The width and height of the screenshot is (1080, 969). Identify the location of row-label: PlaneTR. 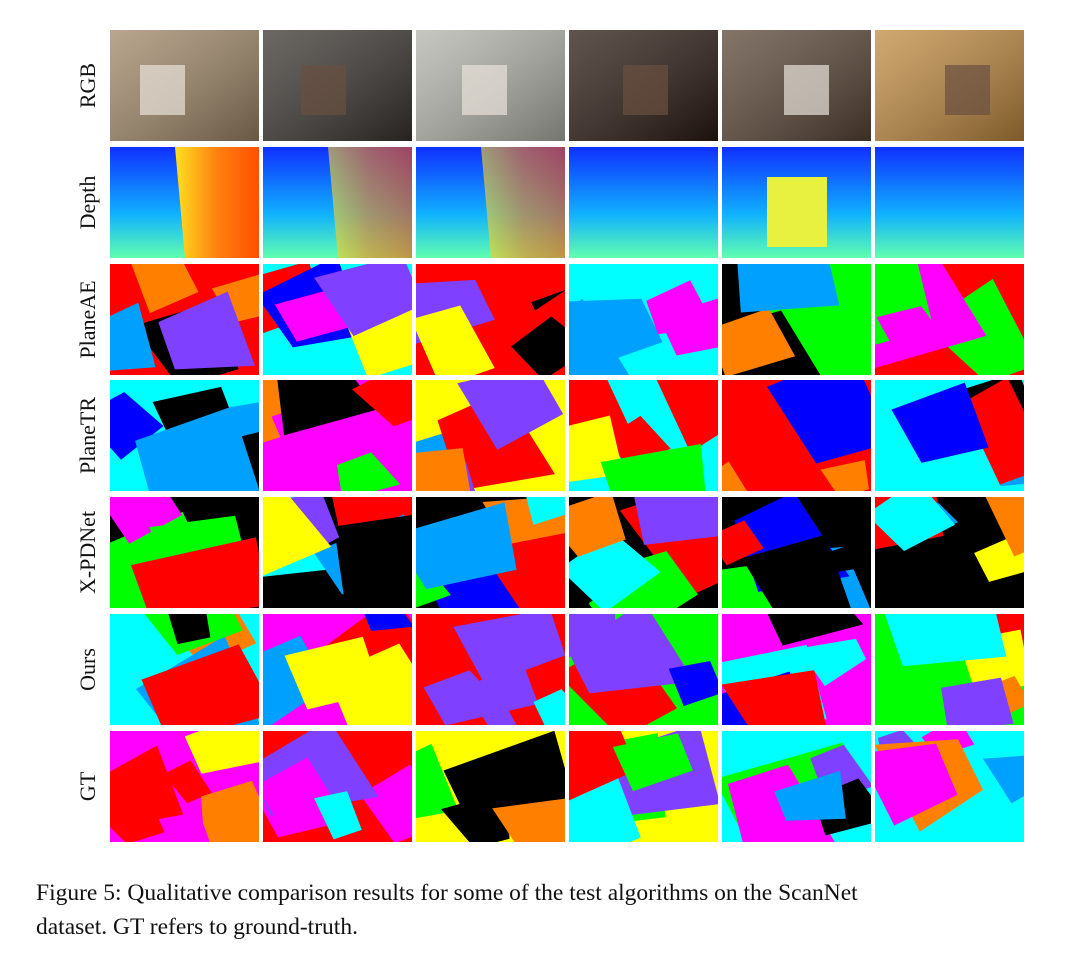
(87, 435).